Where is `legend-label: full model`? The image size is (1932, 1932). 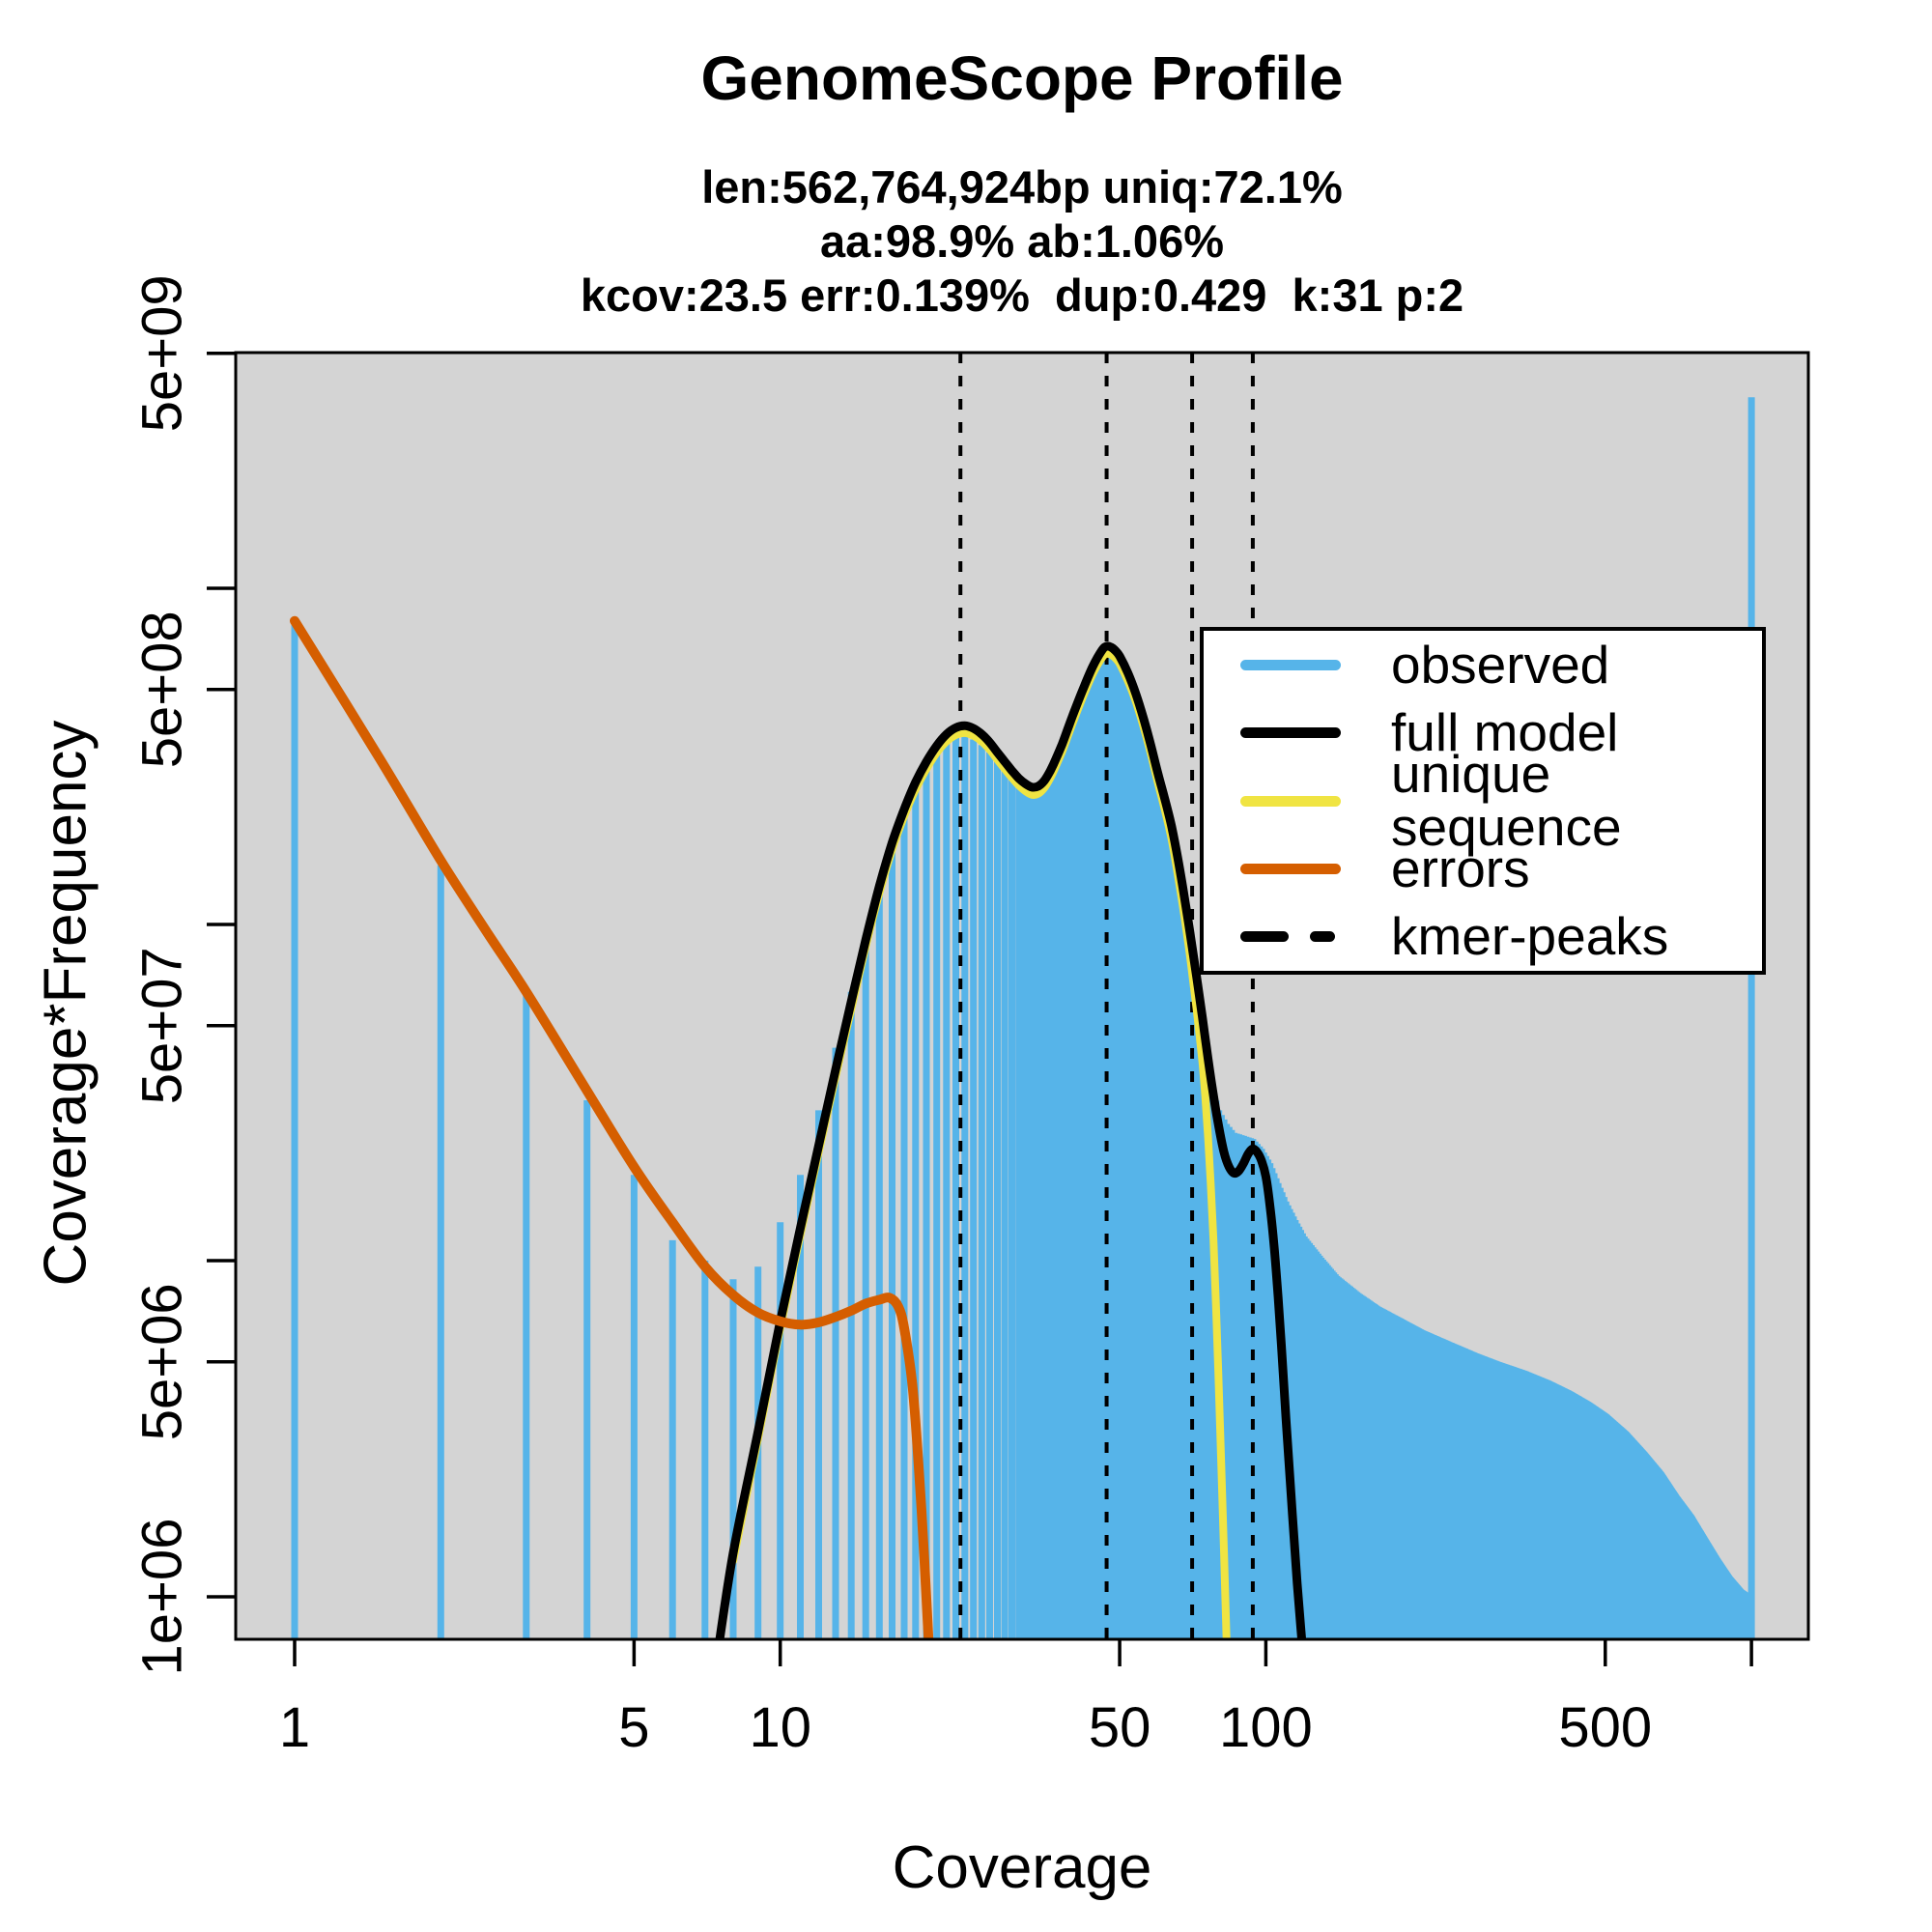
legend-label: full model is located at coordinates (1505, 731).